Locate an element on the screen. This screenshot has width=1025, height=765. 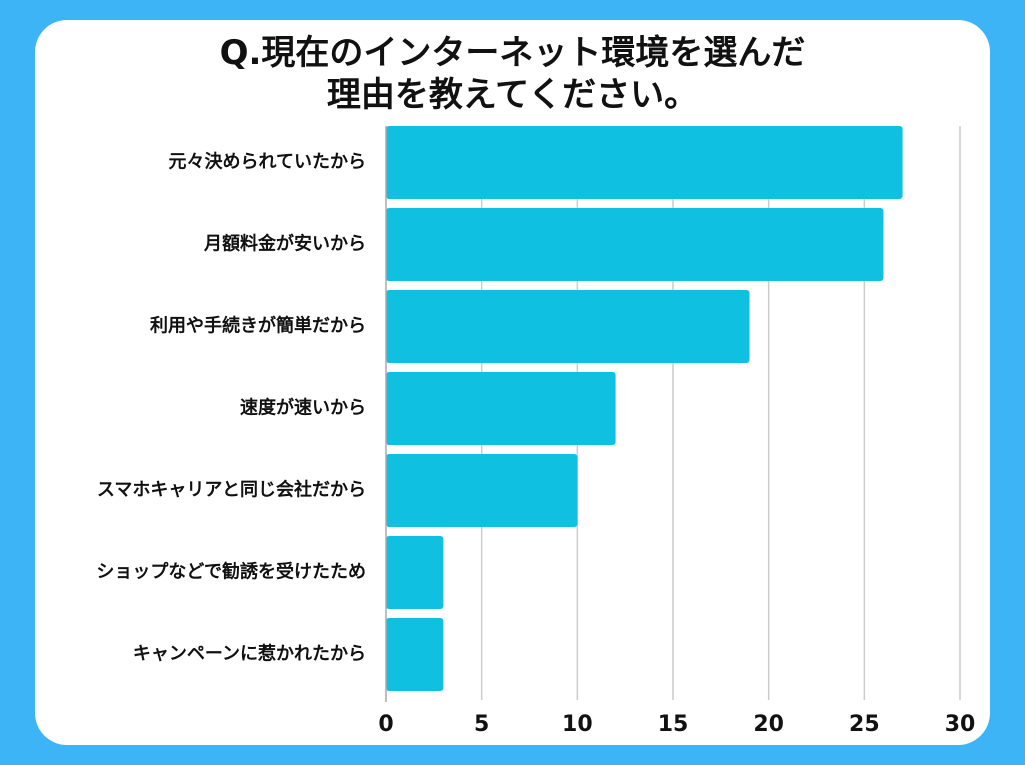
x-tick-label-25: 25 is located at coordinates (864, 724).